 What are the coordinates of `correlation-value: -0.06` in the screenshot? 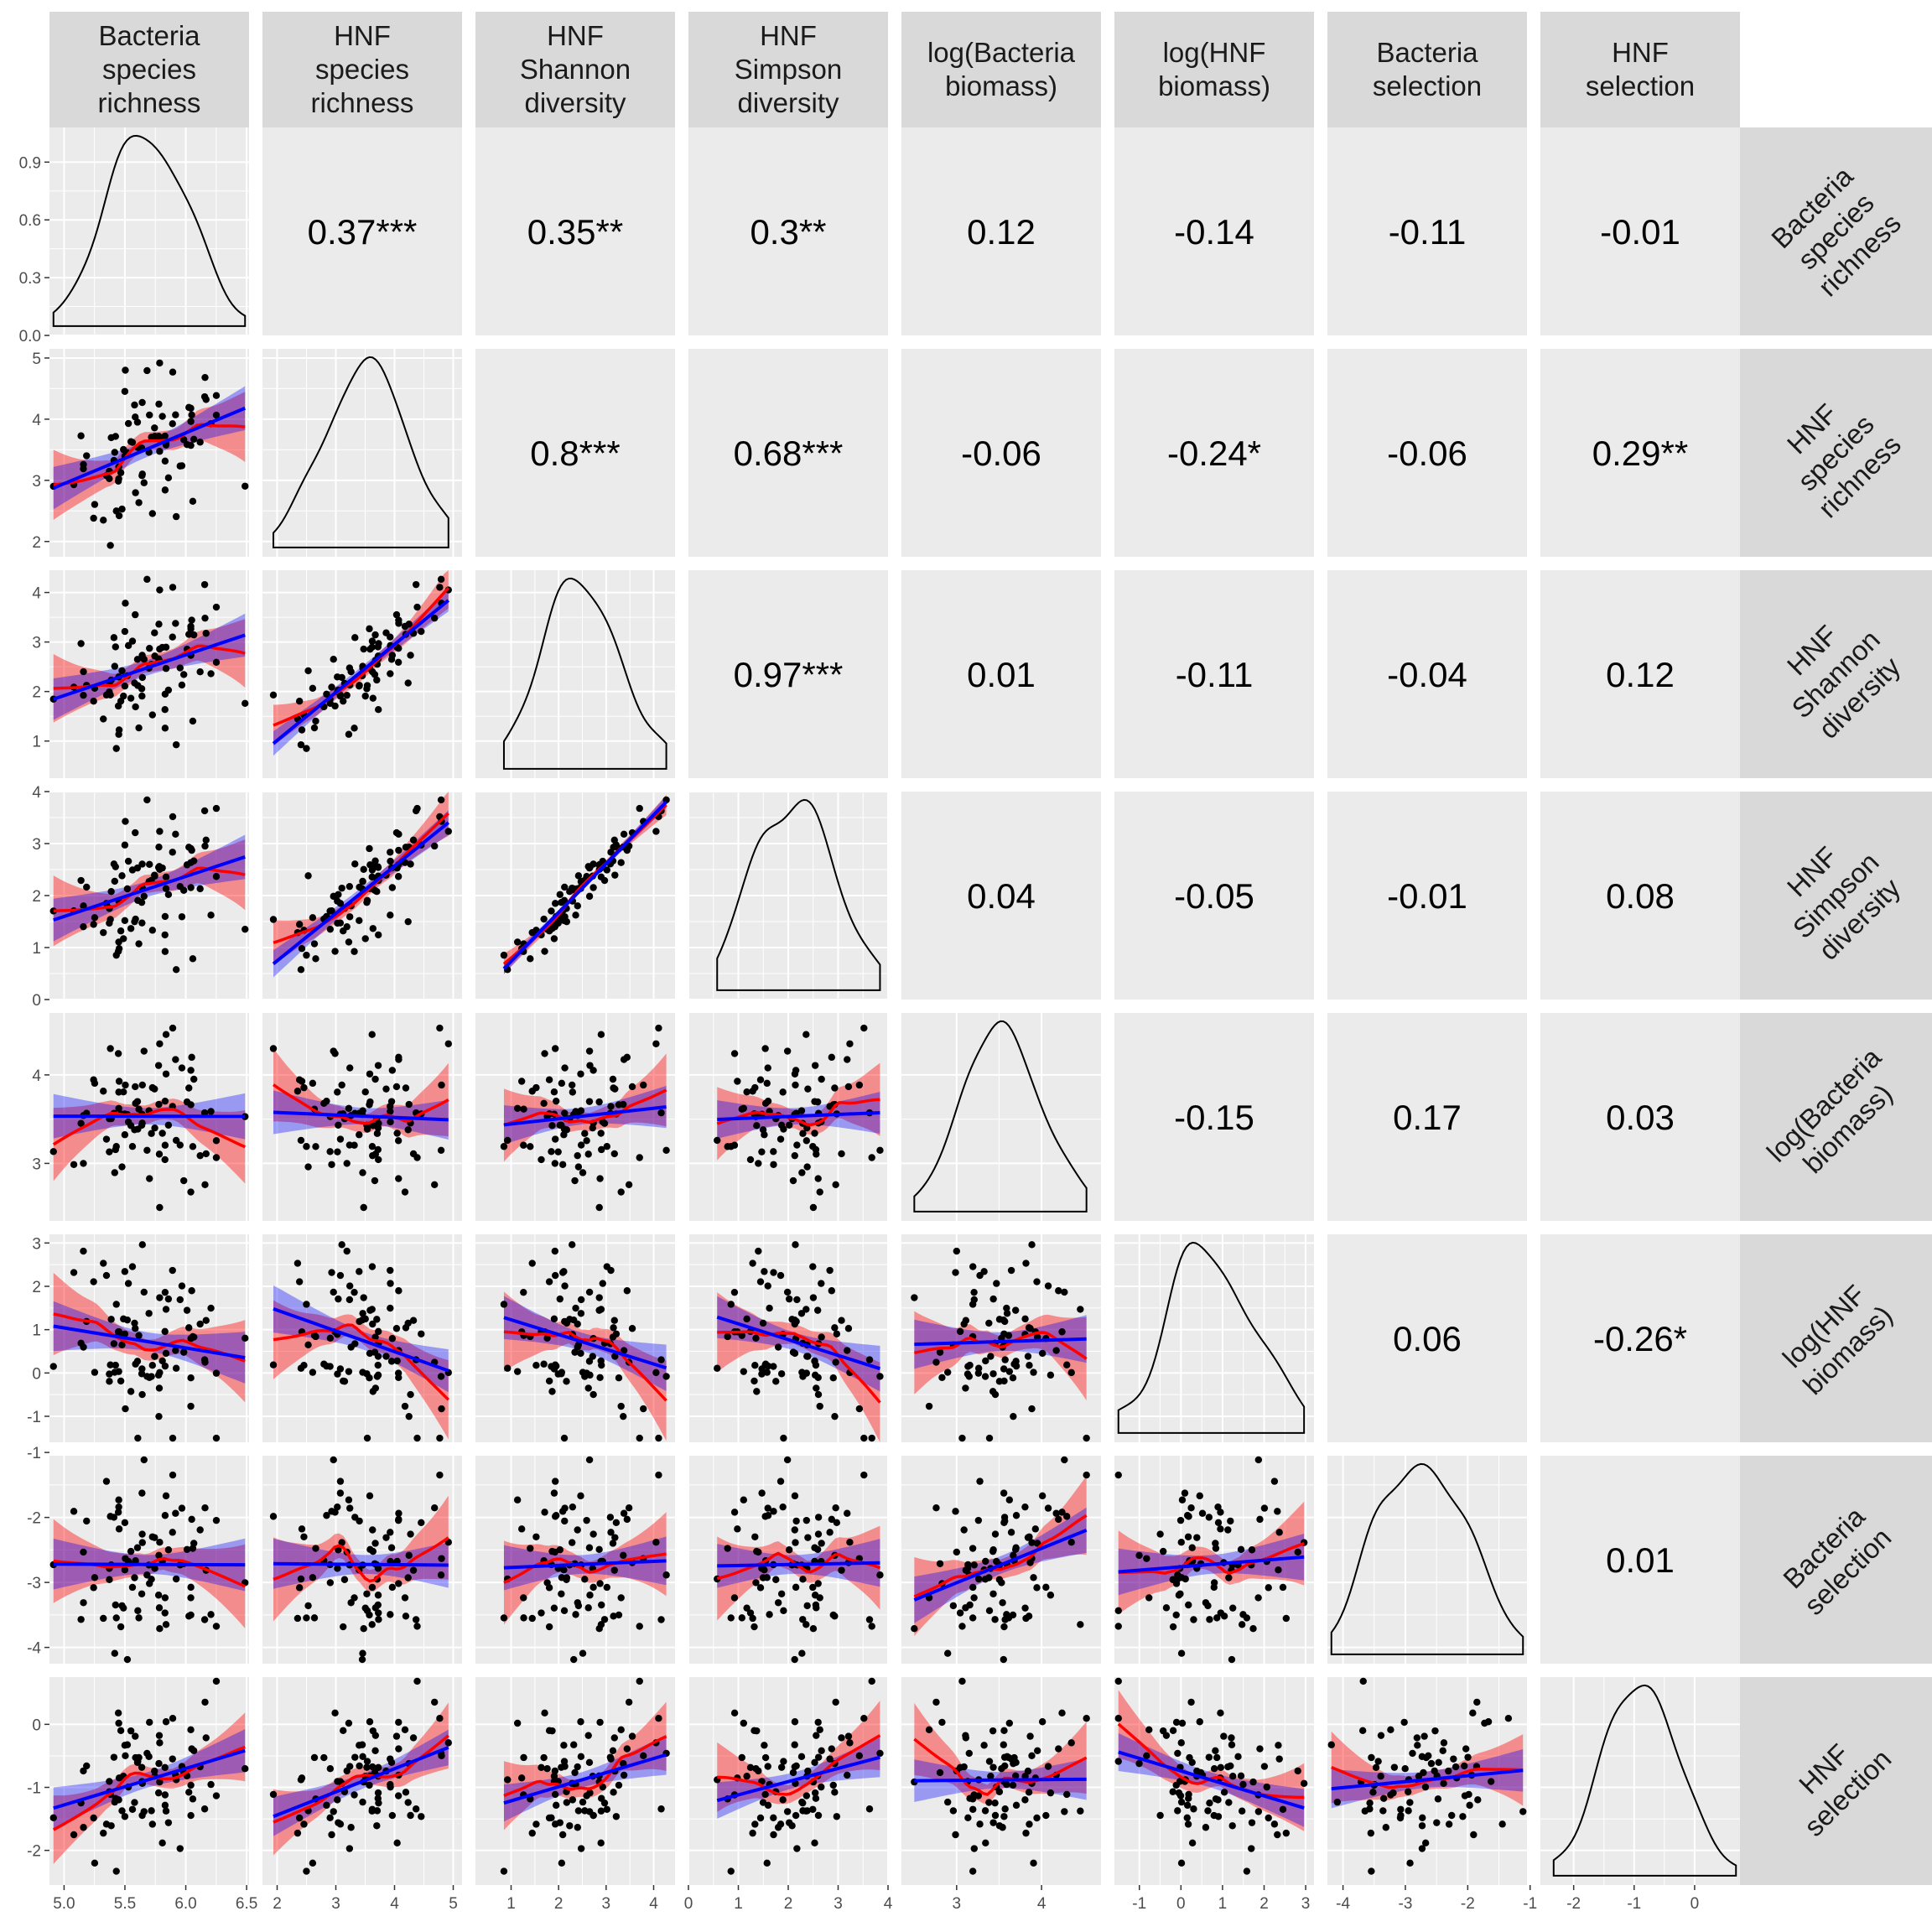 It's located at (1001, 453).